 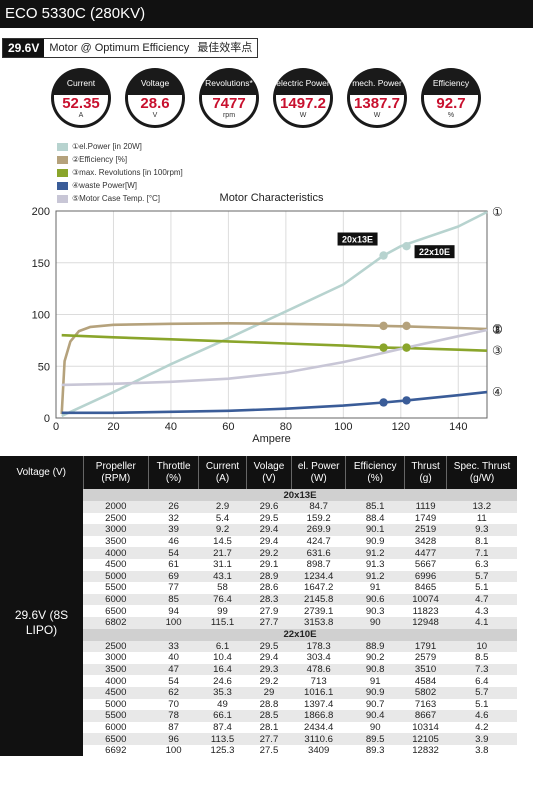 I want to click on table-cell: 1749, so click(x=425, y=518).